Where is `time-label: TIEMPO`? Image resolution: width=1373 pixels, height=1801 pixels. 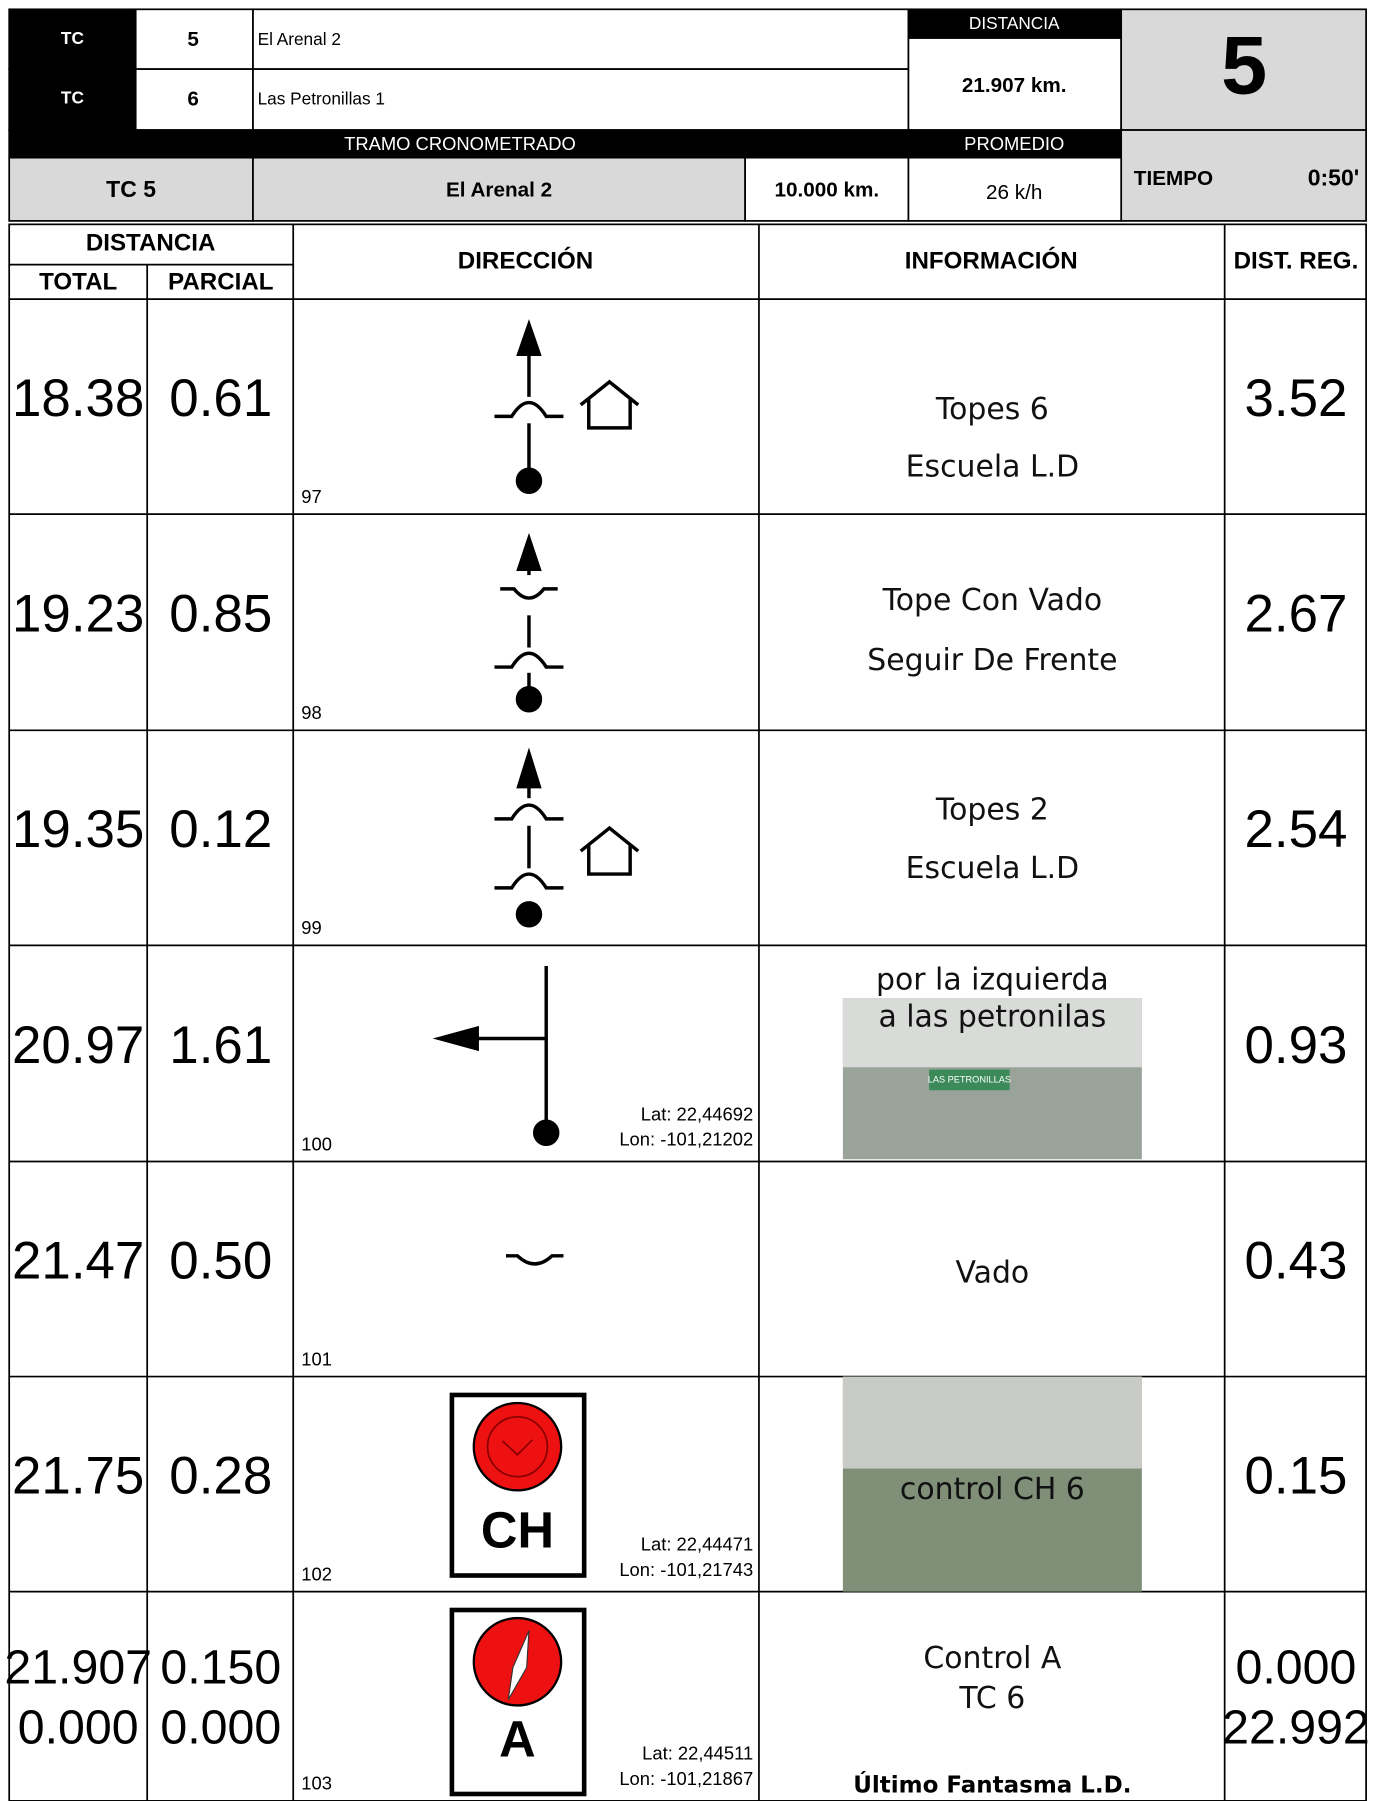
time-label: TIEMPO is located at coordinates (1173, 178).